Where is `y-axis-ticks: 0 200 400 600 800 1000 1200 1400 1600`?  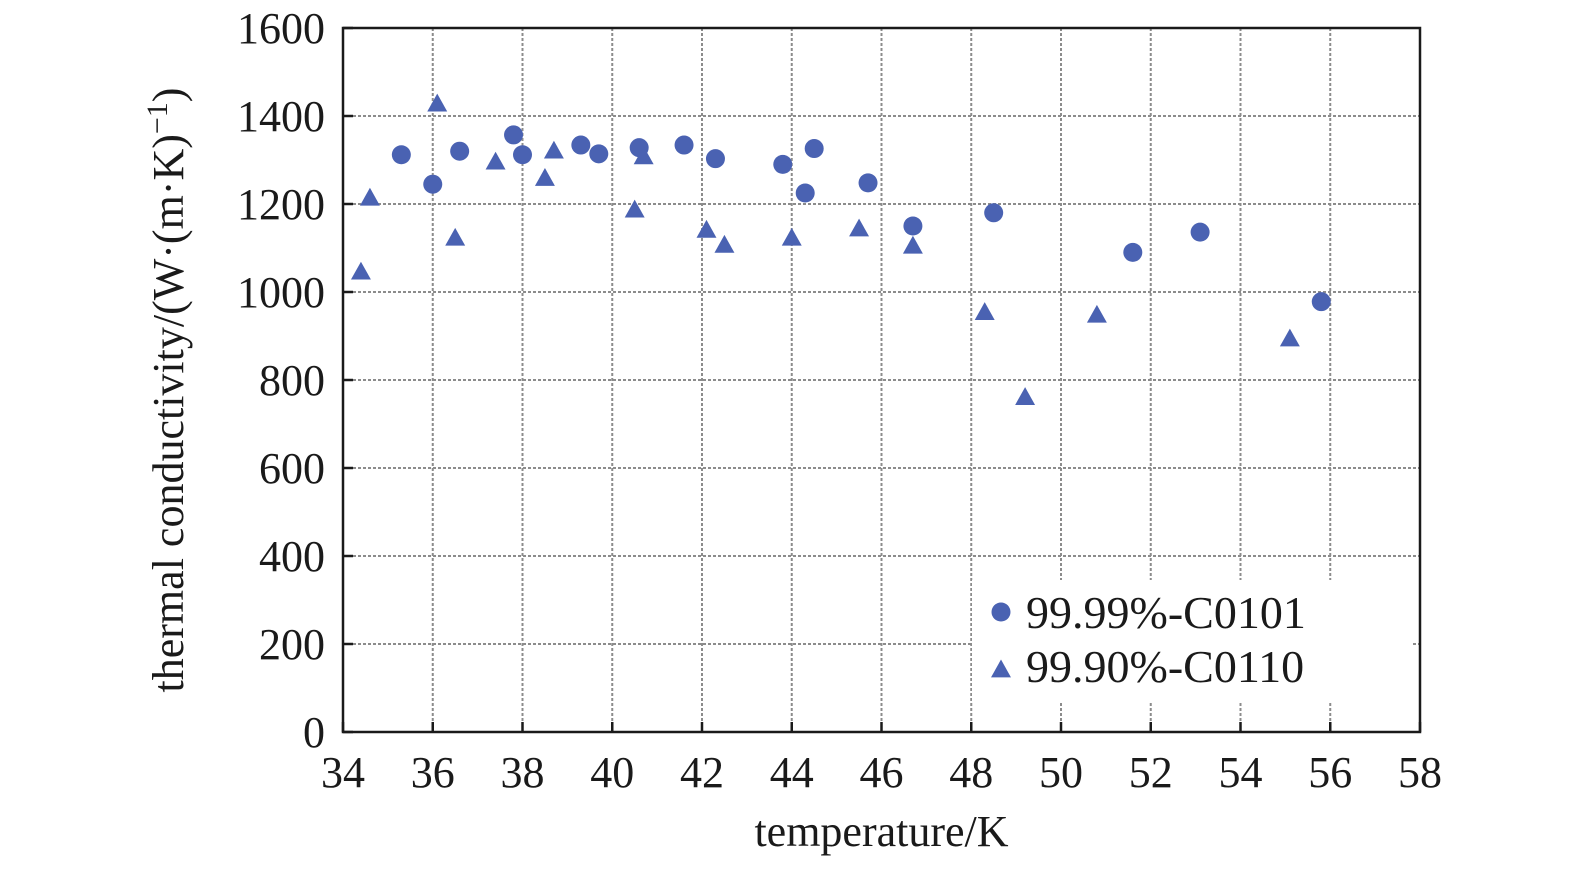 y-axis-ticks: 0 200 400 600 800 1000 1200 1400 1600 is located at coordinates (295, 380).